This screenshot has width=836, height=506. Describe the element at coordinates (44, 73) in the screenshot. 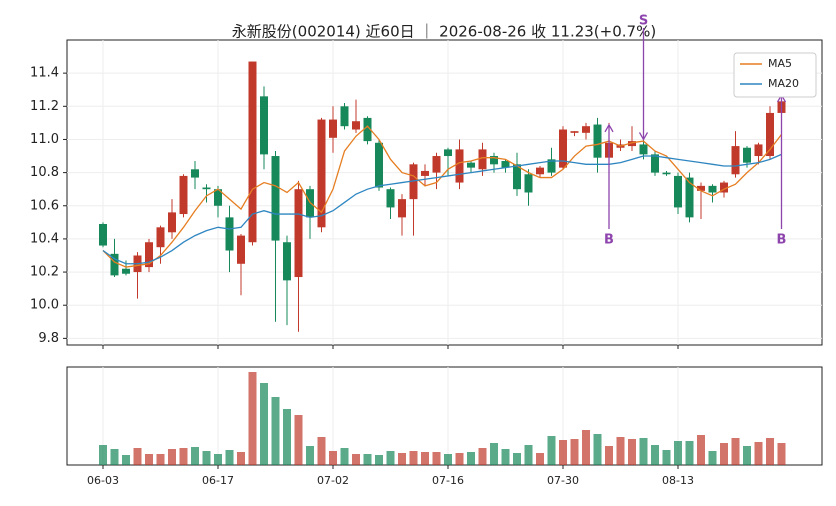

I see `y-tick-label: 11.4` at that location.